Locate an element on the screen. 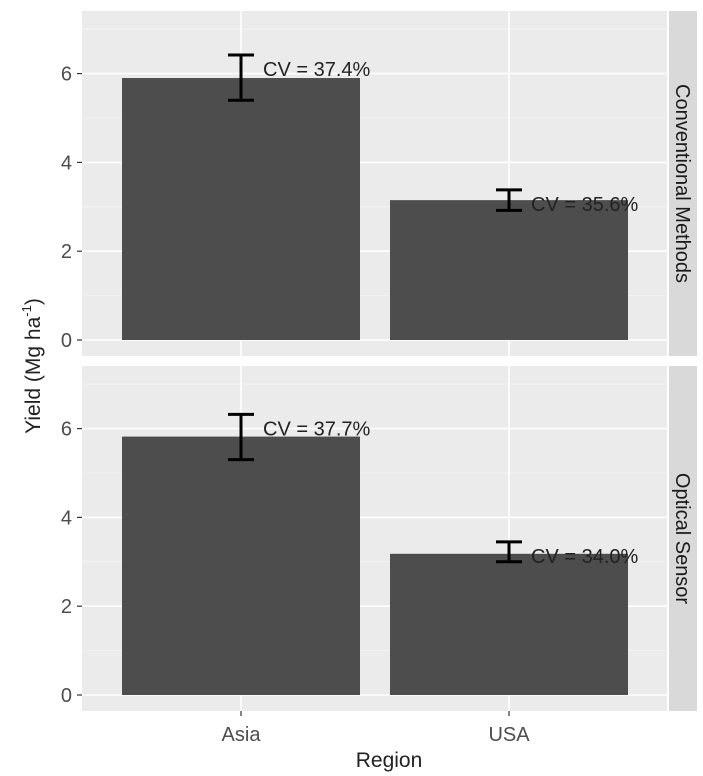  y-axis-title-close: ) is located at coordinates (33, 301).